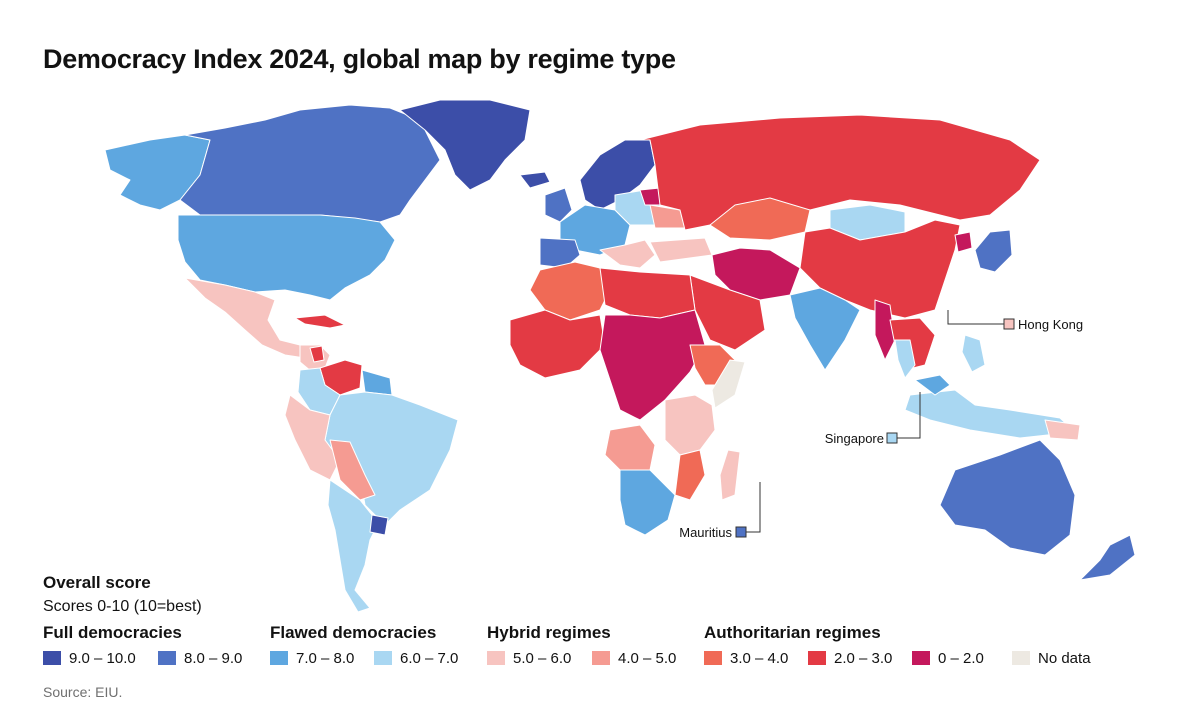  Describe the element at coordinates (549, 632) in the screenshot. I see `legend-group-hybrid: Hybrid regimes` at that location.